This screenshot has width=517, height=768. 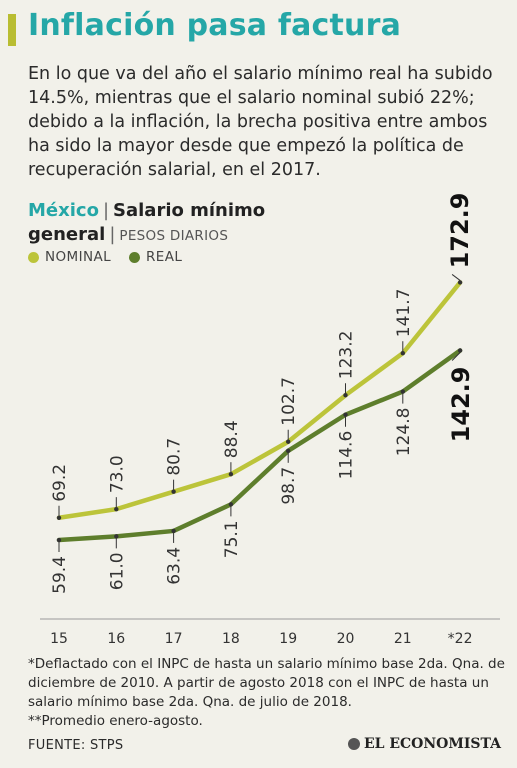 I want to click on legend-item-real: REAL, so click(x=155, y=257).